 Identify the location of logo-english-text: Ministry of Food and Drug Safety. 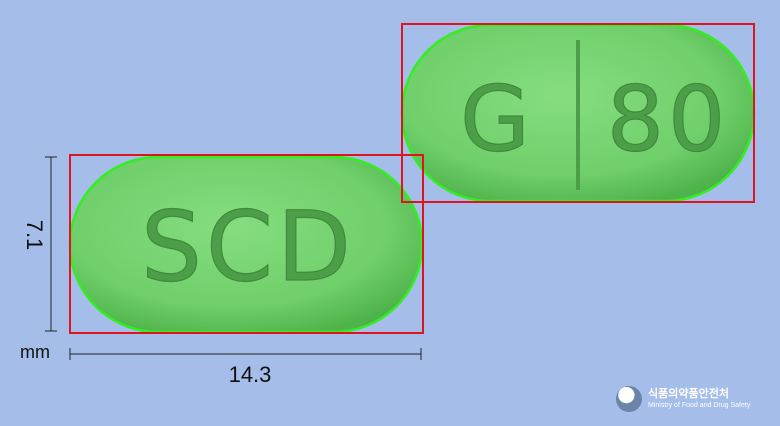
(699, 405).